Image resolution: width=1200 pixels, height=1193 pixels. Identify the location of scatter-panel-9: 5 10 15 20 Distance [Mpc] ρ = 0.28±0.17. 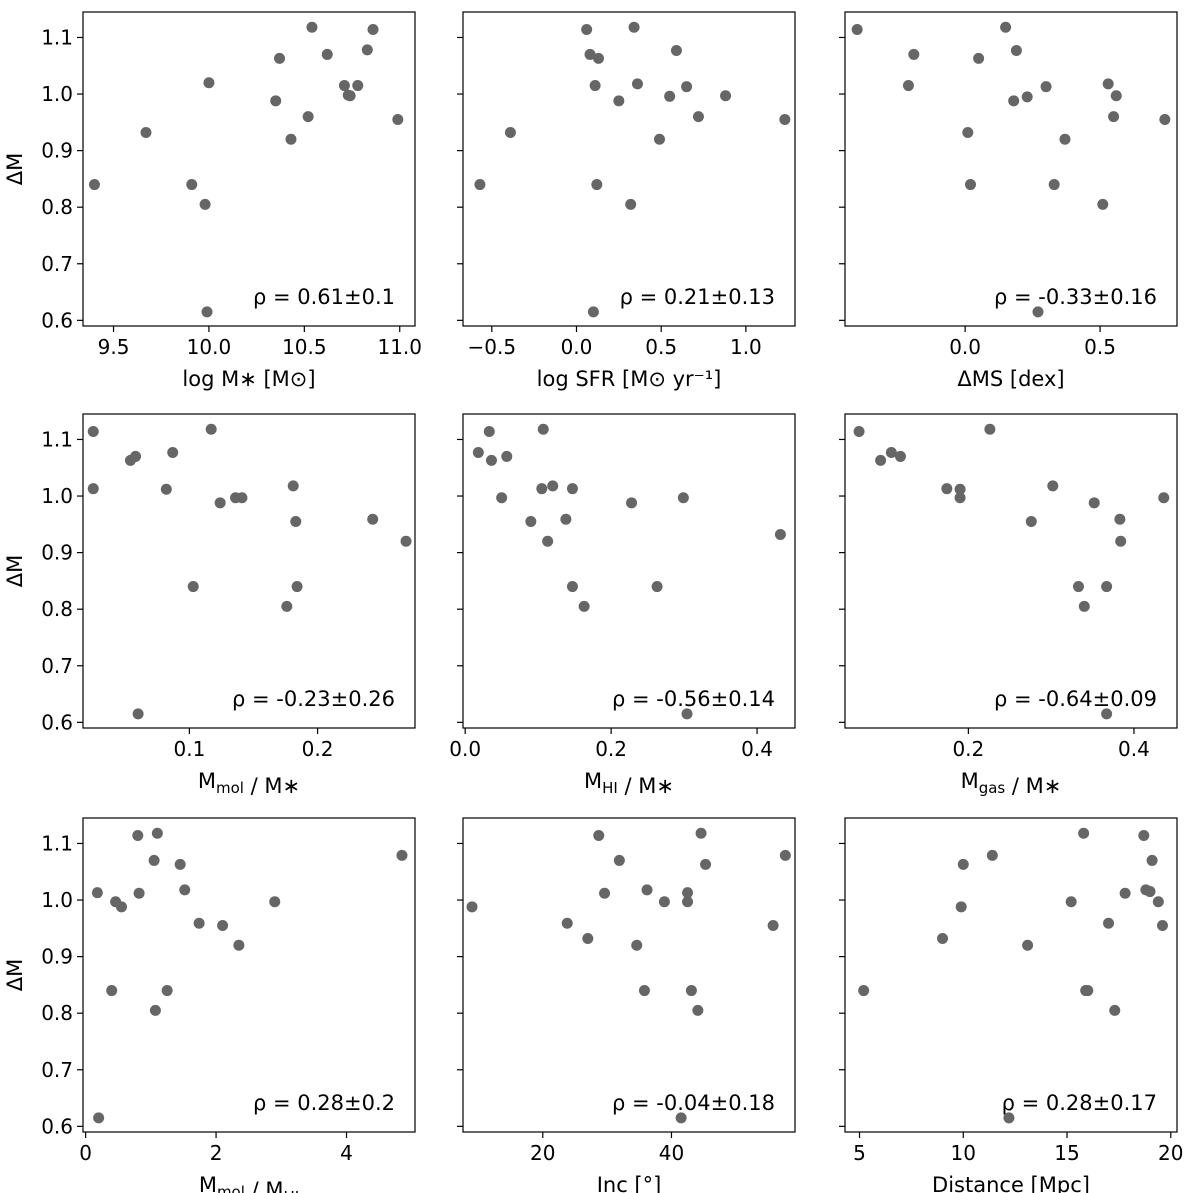
(1011, 1005).